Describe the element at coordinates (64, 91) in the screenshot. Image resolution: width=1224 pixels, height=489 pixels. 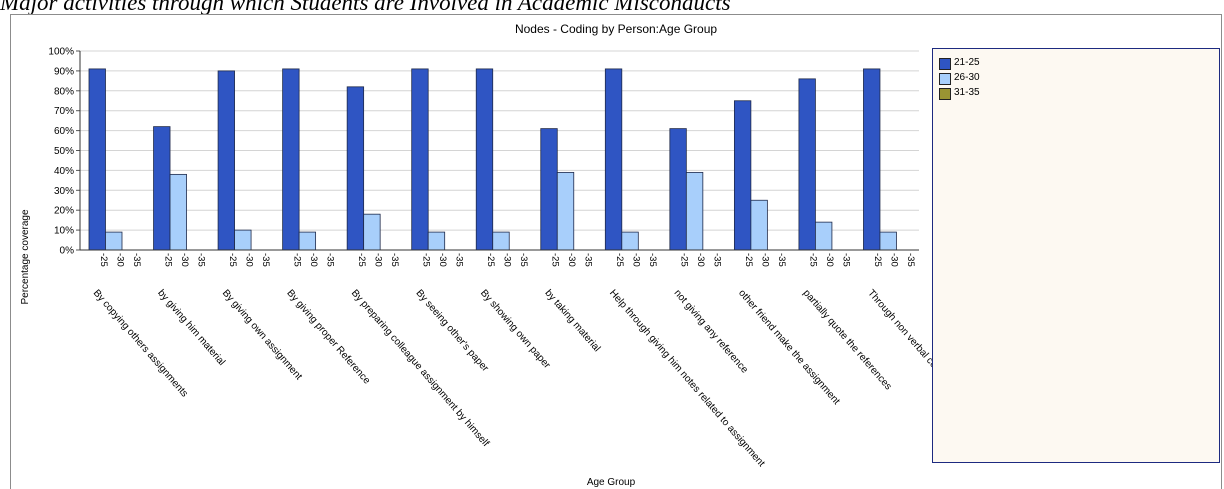
I see `y-tick-label: 80%` at that location.